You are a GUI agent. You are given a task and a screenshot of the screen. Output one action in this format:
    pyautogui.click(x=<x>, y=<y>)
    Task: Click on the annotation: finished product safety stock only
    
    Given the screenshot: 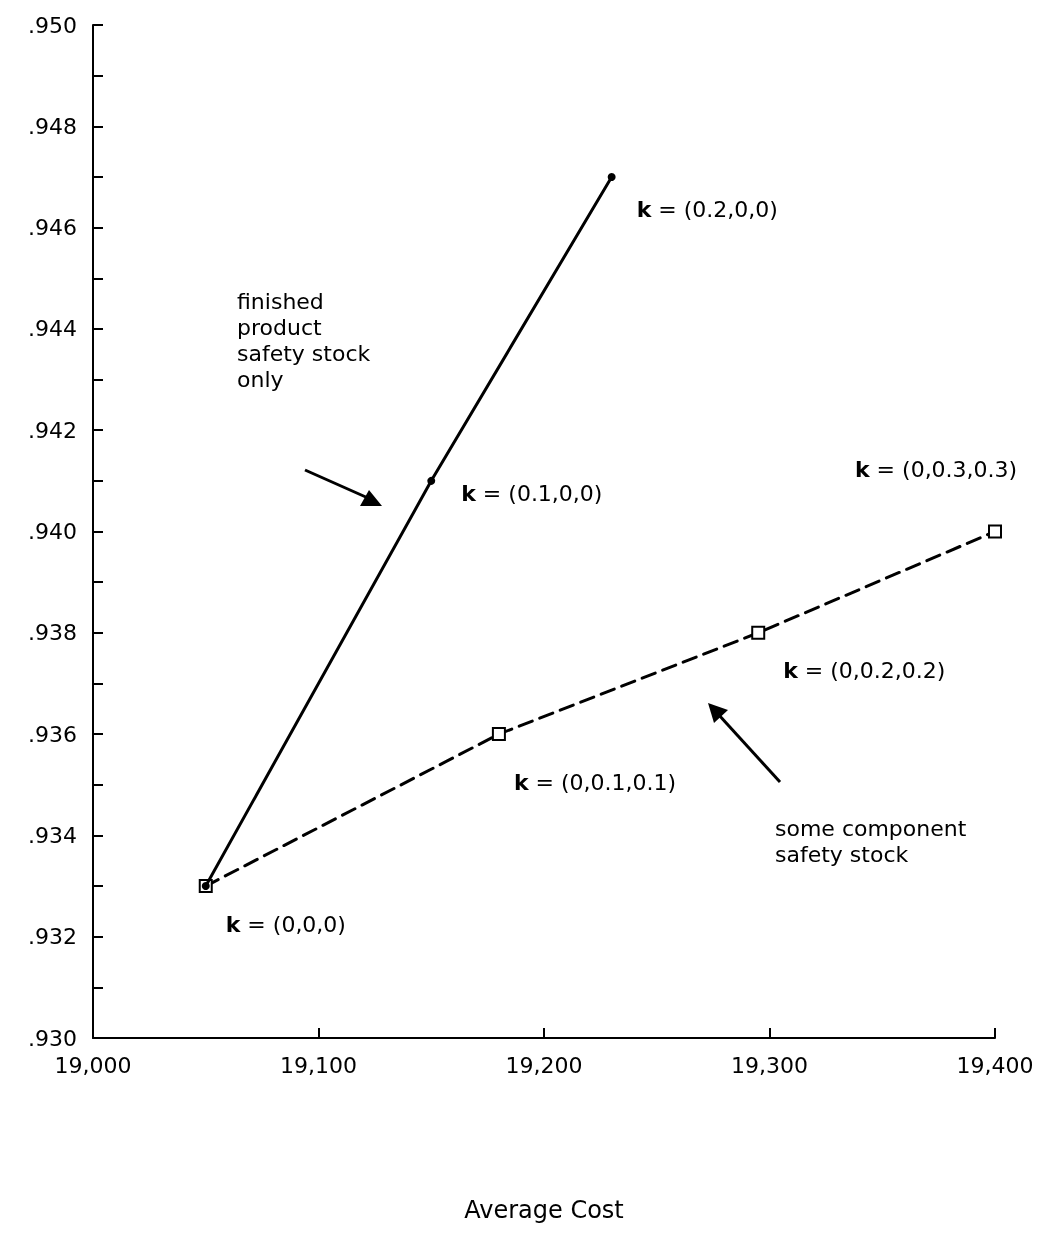 What is the action you would take?
    pyautogui.click(x=304, y=340)
    